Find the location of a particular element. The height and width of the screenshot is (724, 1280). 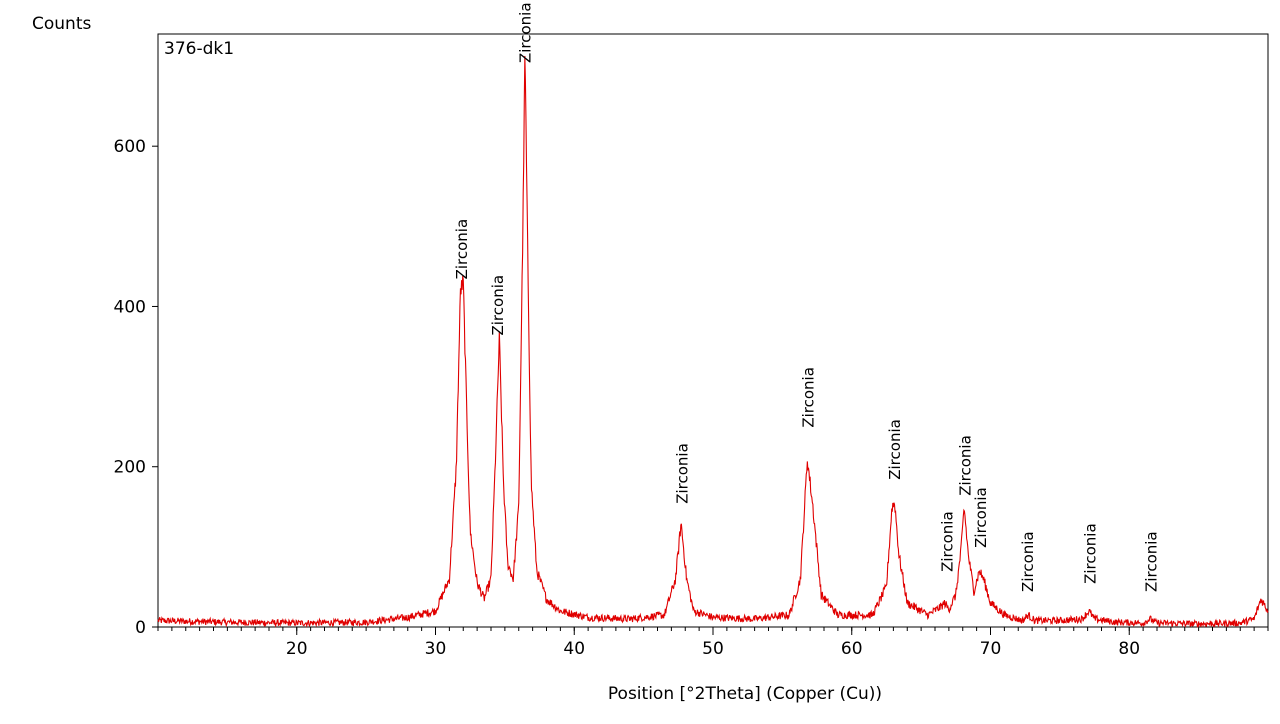

x-tick-label: 60 is located at coordinates (852, 649).